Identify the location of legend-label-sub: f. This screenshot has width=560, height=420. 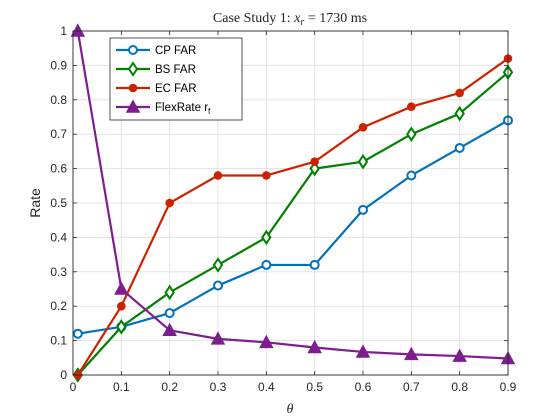
(209, 111).